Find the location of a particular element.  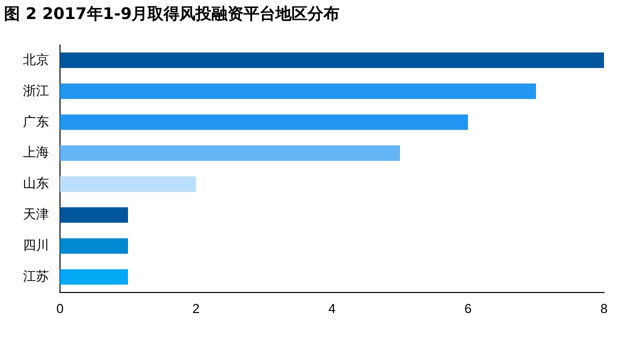

y-tick-label: 山东 is located at coordinates (36, 183).